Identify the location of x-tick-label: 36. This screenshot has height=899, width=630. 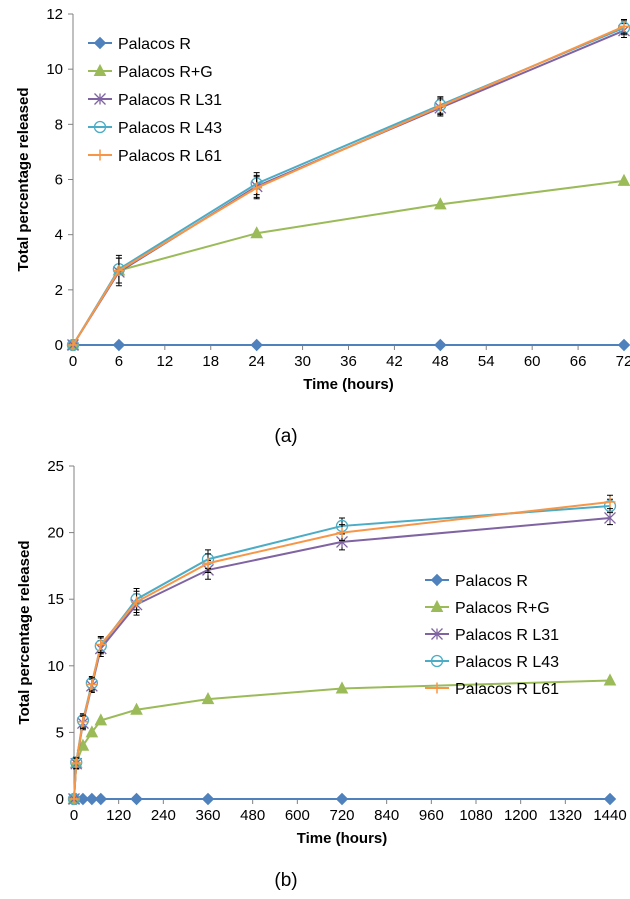
(348, 361).